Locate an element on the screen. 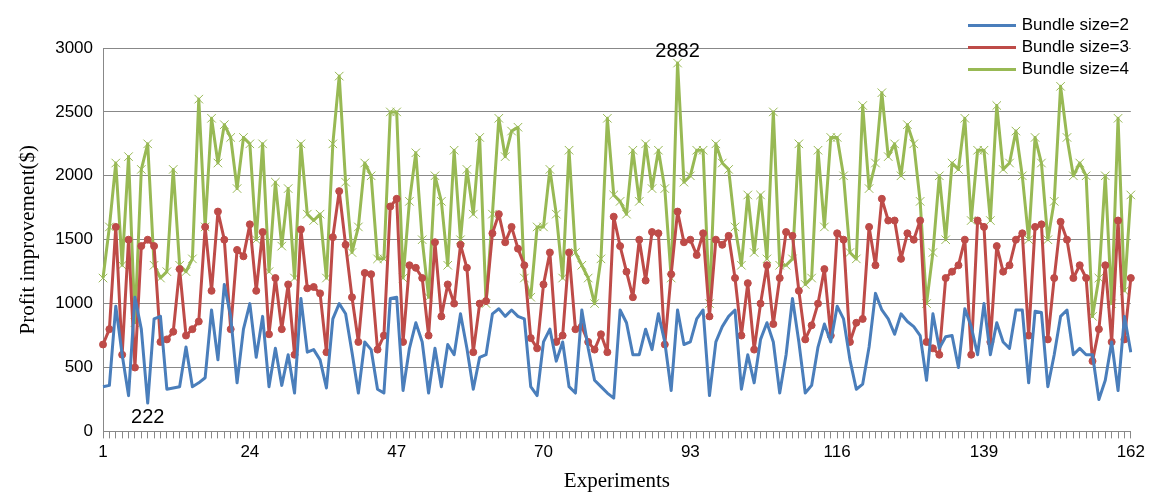 This screenshot has width=1157, height=504. legend-label: Bundle size=2 is located at coordinates (1075, 25).